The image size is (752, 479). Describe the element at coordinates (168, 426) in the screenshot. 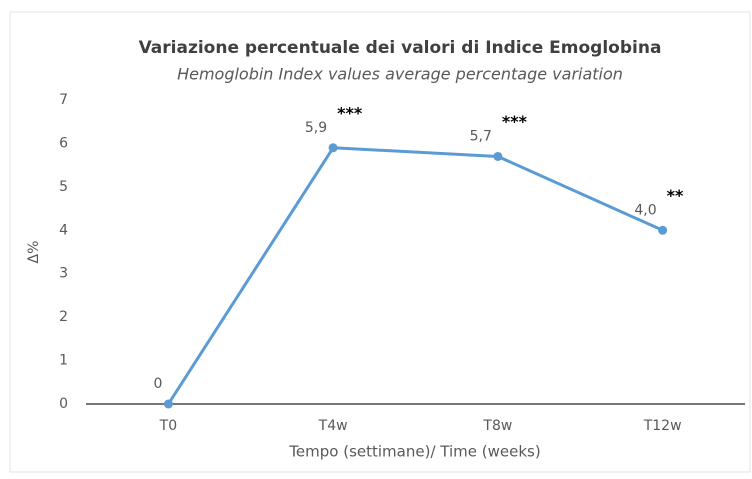

I see `x-tick-label: T0` at that location.